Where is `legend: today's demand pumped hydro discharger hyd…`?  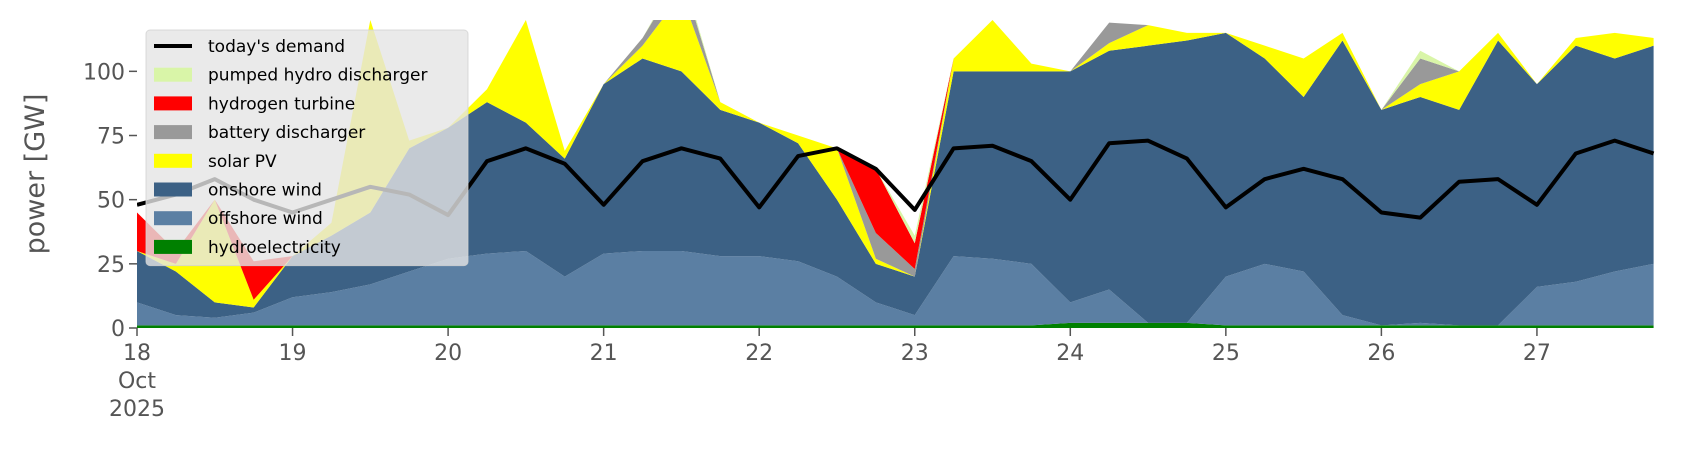 legend: today's demand pumped hydro discharger hyd… is located at coordinates (307, 148).